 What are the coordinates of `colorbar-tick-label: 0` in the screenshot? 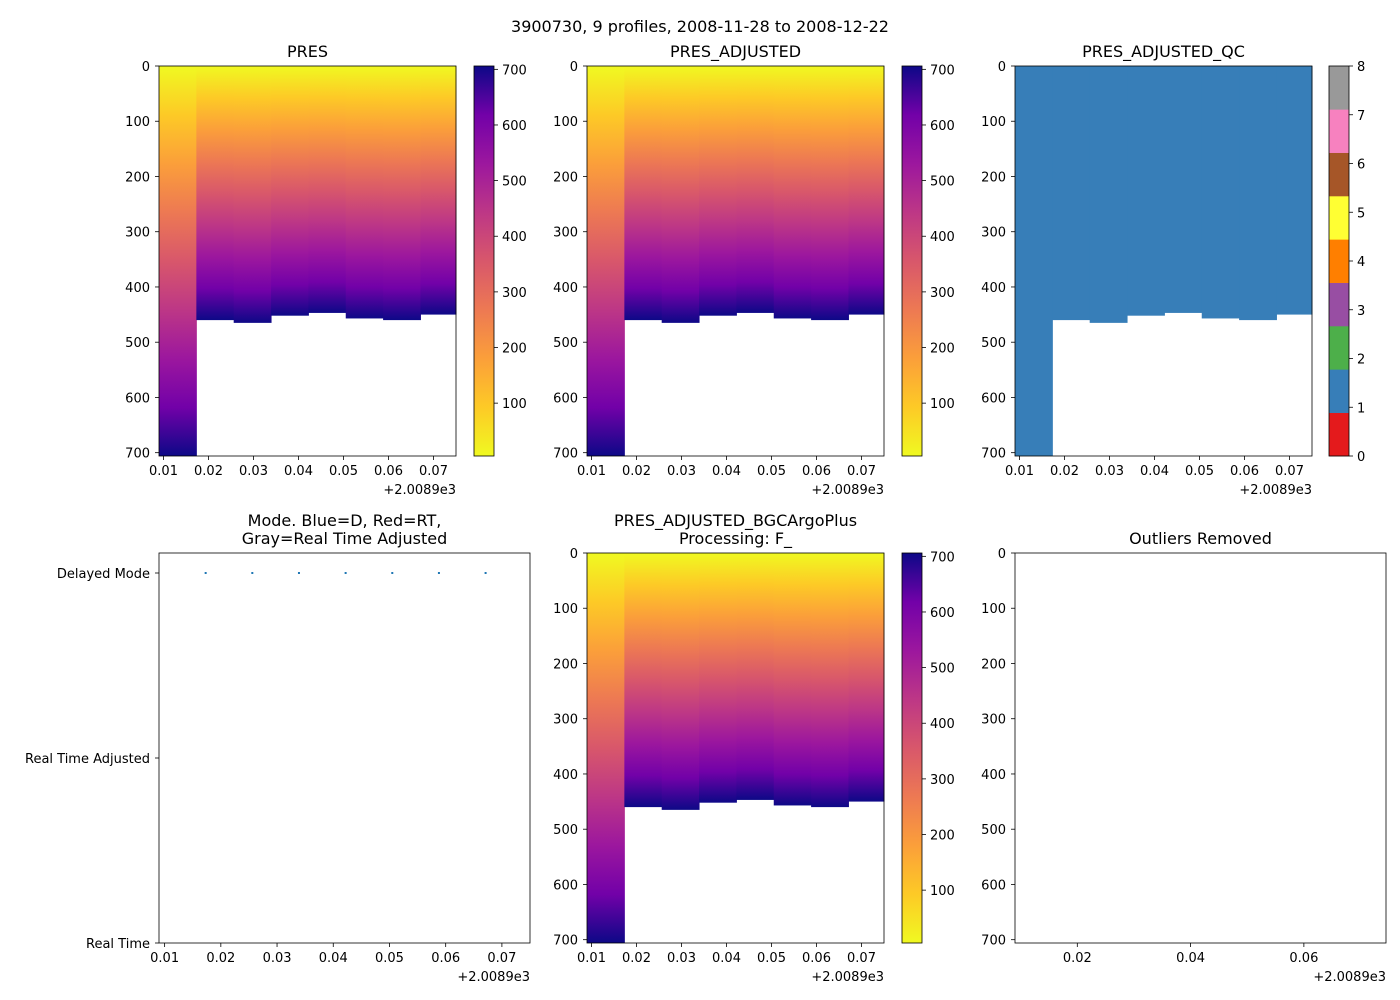 It's located at (1361, 457).